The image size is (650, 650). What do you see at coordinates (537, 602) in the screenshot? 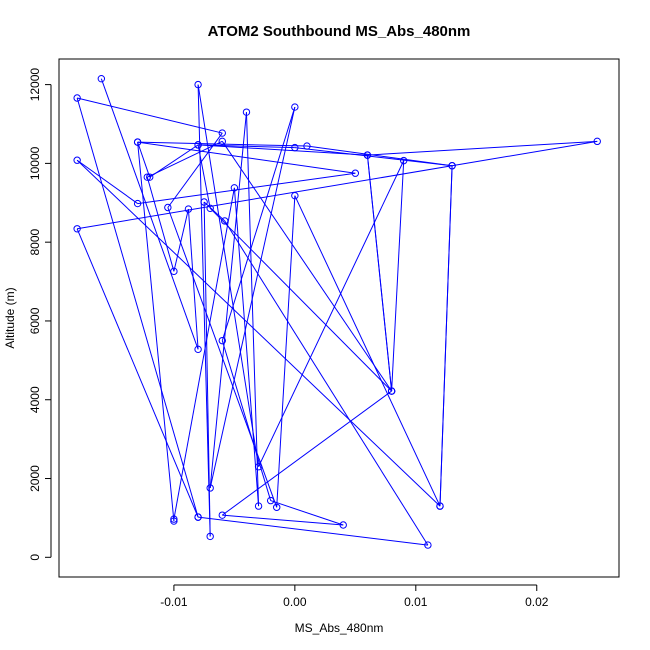
I see `x-tick-label: 0.02` at bounding box center [537, 602].